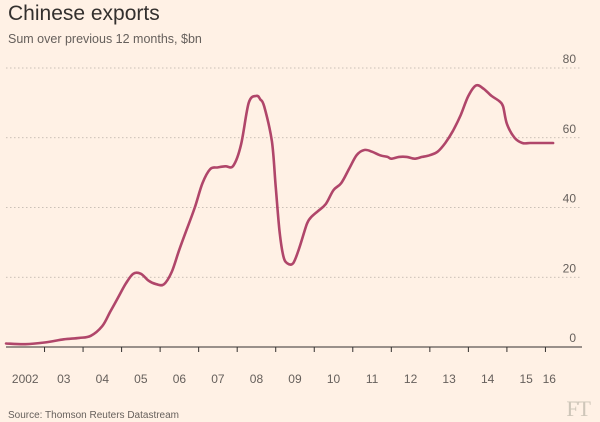  Describe the element at coordinates (180, 379) in the screenshot. I see `x-tick-label: 06` at that location.